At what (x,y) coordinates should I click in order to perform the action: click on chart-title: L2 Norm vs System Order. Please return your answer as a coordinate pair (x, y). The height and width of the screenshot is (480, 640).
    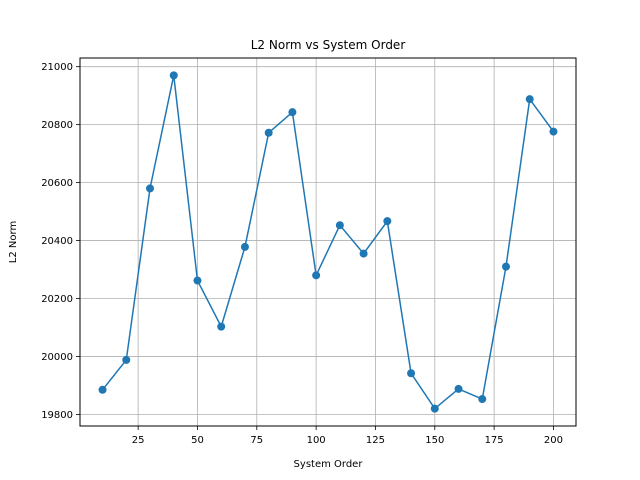
    Looking at the image, I should click on (328, 45).